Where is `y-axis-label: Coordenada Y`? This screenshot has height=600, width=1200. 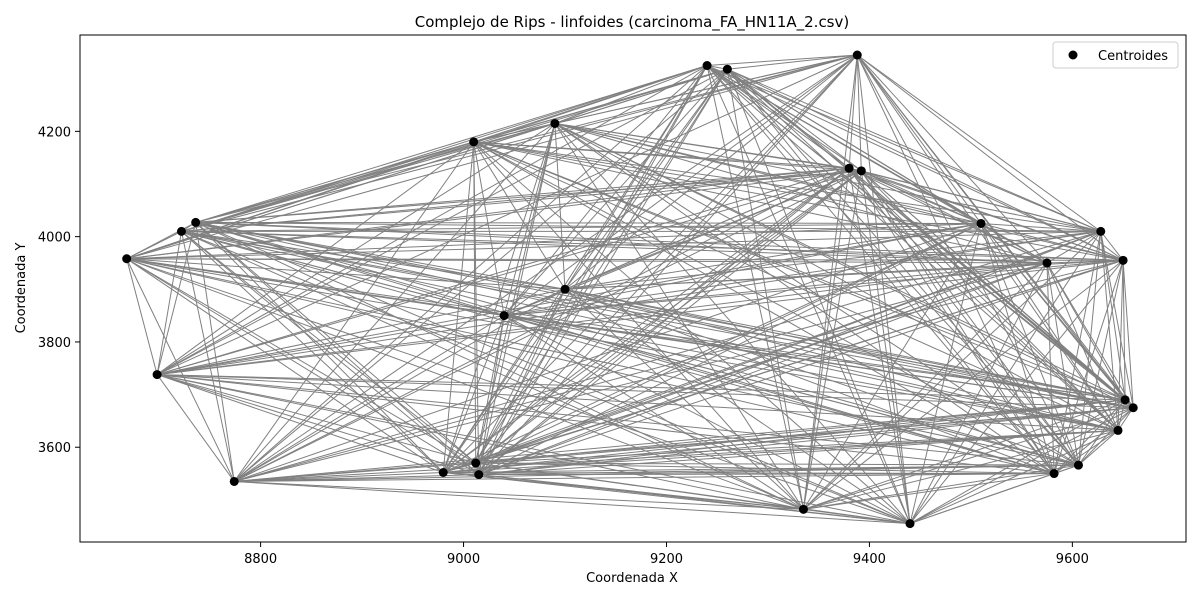 y-axis-label: Coordenada Y is located at coordinates (21, 288).